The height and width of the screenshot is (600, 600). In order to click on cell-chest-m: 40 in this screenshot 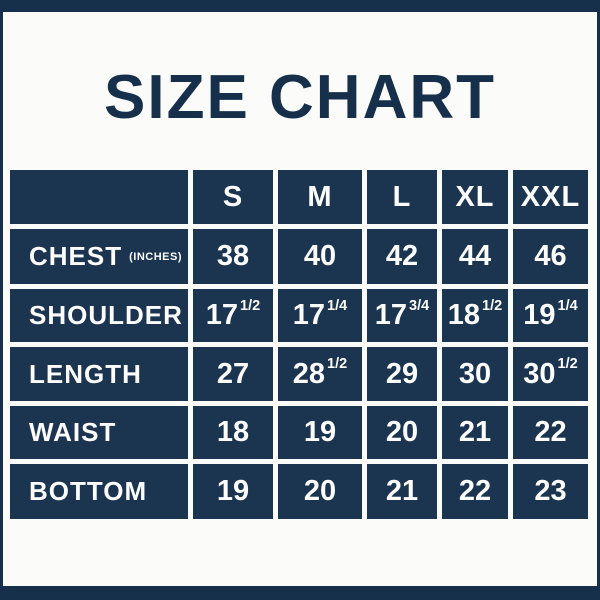, I will do `click(320, 256)`.